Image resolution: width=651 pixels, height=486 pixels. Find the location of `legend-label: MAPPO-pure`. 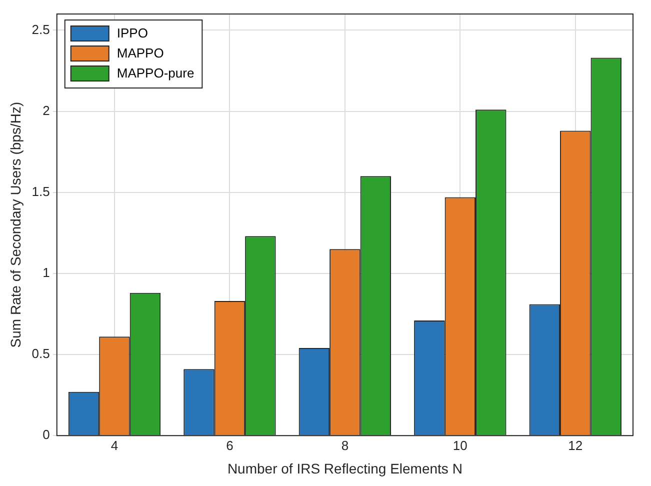

legend-label: MAPPO-pure is located at coordinates (155, 73).